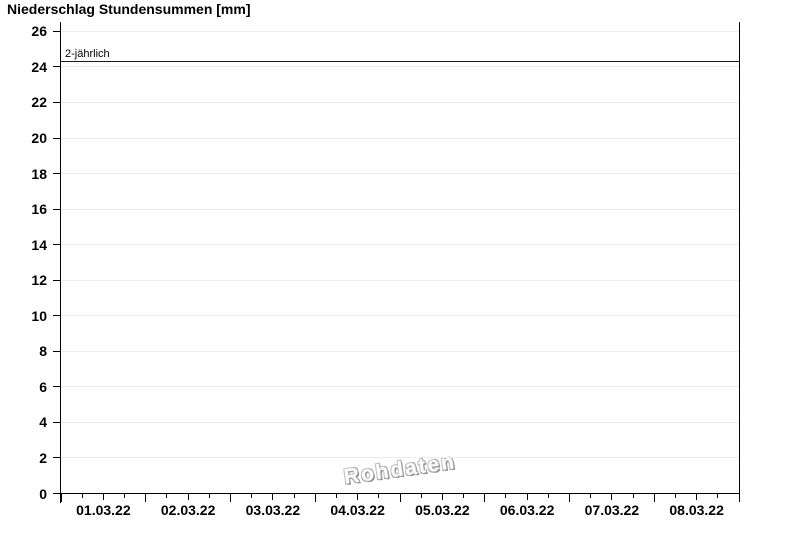  Describe the element at coordinates (60, 262) in the screenshot. I see `y-axis-line` at that location.